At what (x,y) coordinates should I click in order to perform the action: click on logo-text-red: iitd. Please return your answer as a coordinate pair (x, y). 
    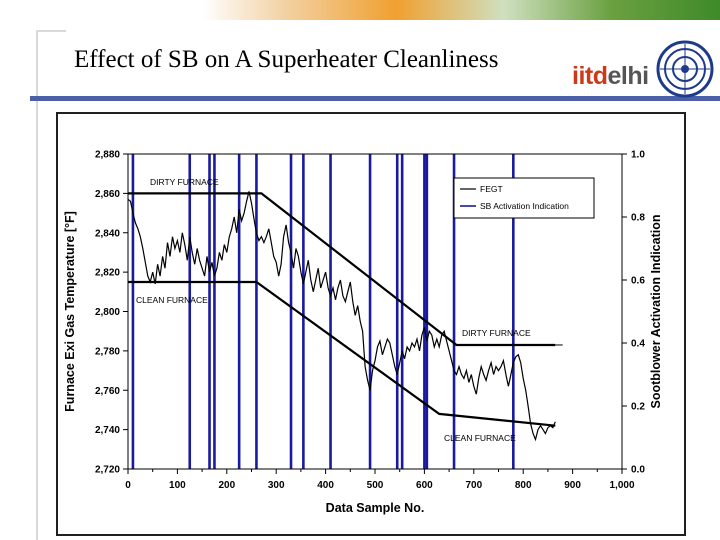
    Looking at the image, I should click on (590, 76).